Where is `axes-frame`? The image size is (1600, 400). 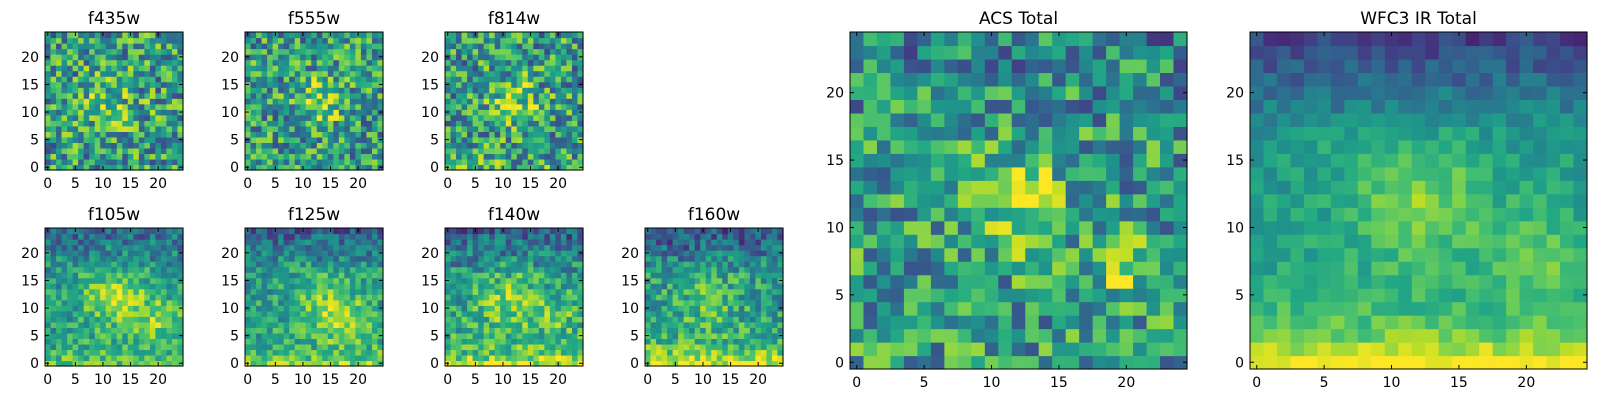
axes-frame is located at coordinates (514, 297).